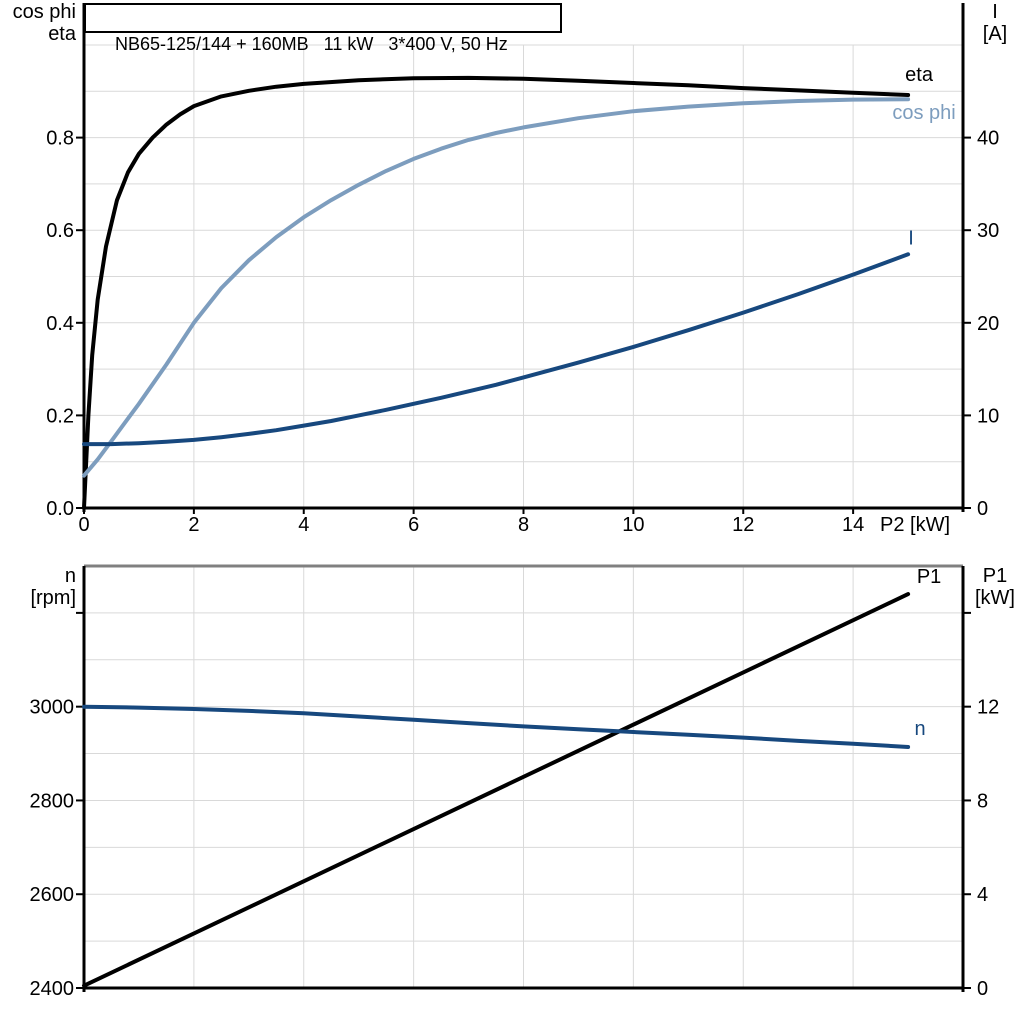  Describe the element at coordinates (911, 238) in the screenshot. I see `curve-label-I: I` at that location.